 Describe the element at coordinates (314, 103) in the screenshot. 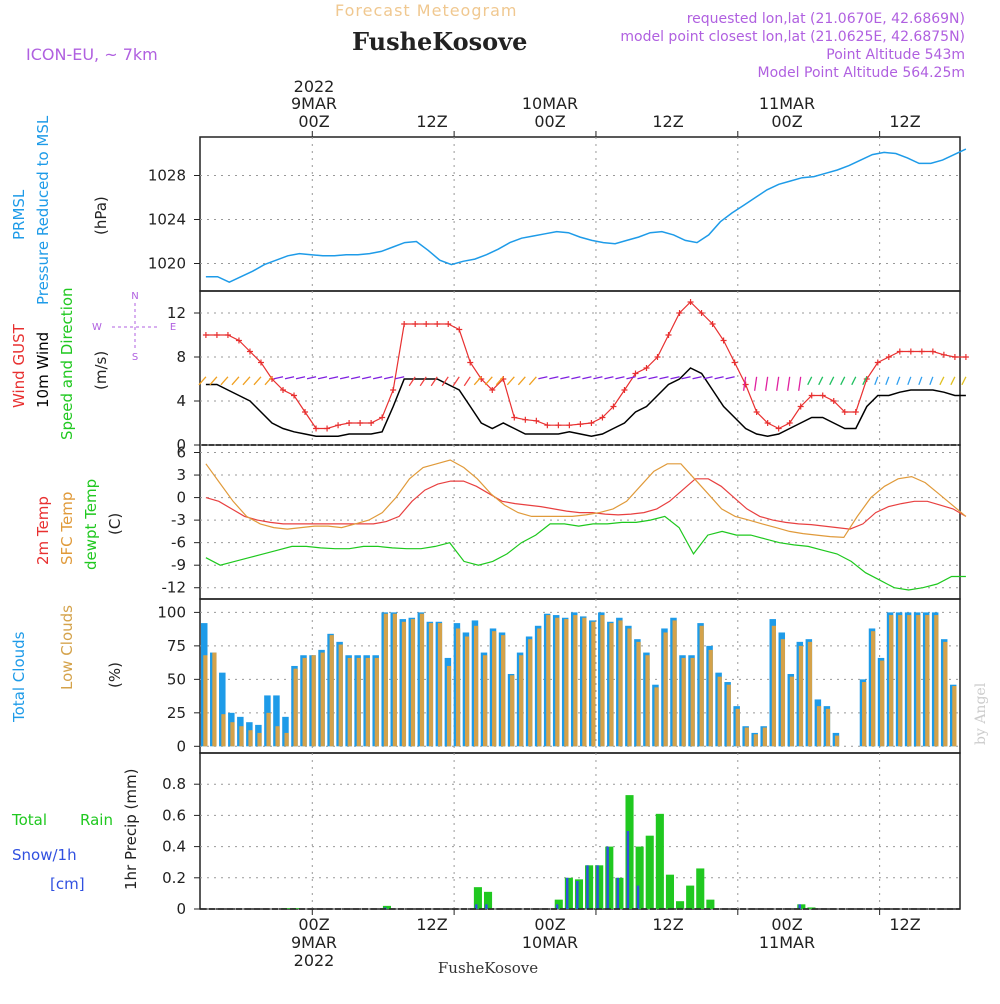

I see `top-date-1: 9MAR` at that location.